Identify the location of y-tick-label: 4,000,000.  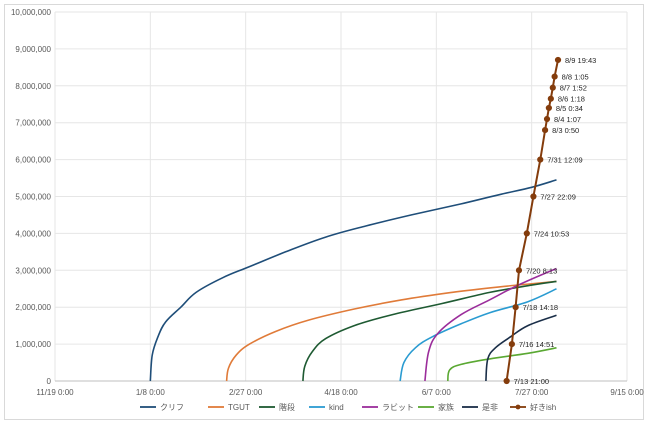
(33, 233).